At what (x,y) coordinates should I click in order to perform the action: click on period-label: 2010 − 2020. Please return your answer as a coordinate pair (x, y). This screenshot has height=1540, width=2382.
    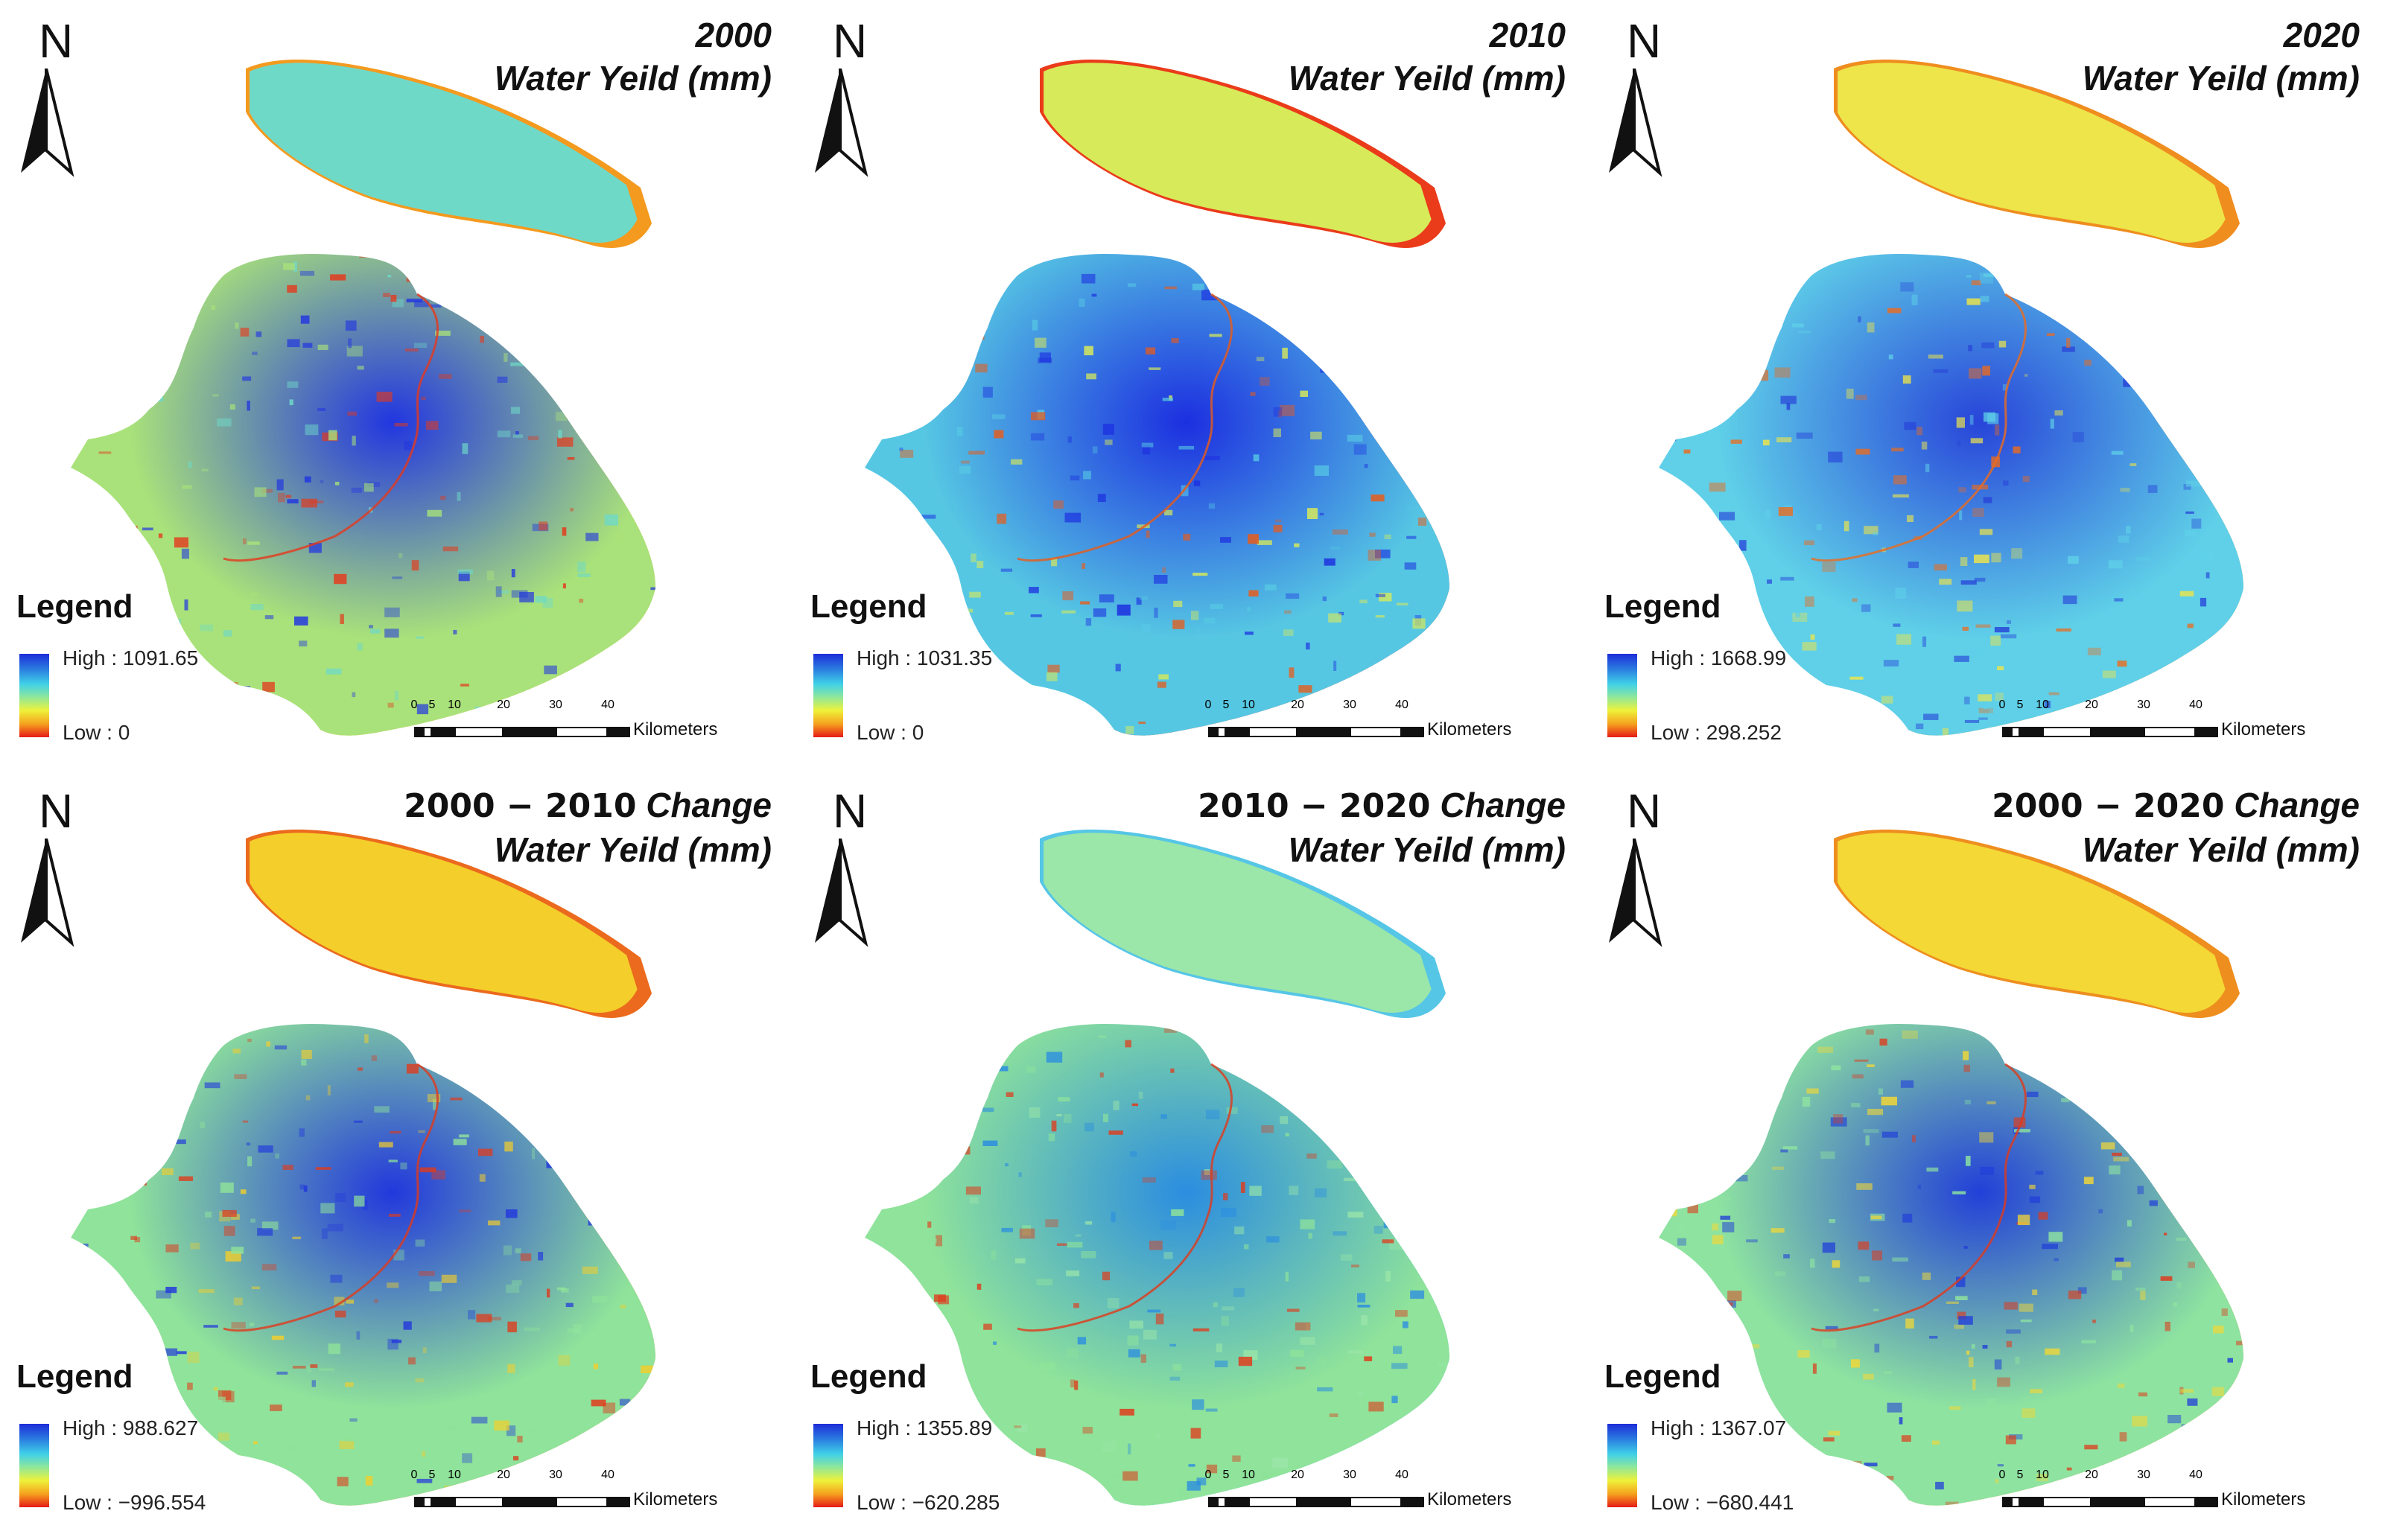
    Looking at the image, I should click on (1314, 806).